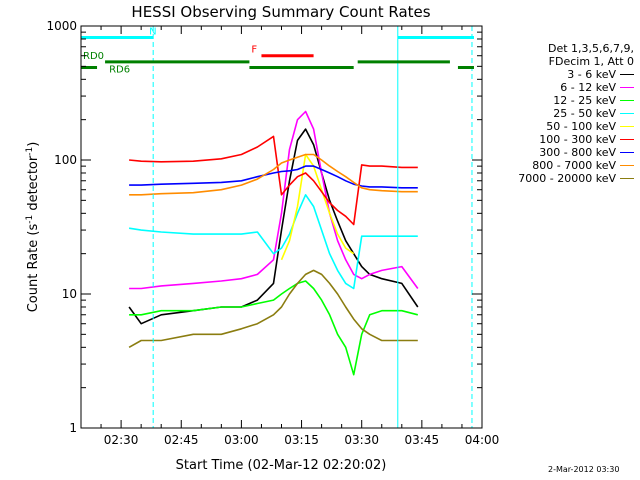 This screenshot has width=640, height=480. What do you see at coordinates (73, 428) in the screenshot?
I see `y-tick-label: 1` at bounding box center [73, 428].